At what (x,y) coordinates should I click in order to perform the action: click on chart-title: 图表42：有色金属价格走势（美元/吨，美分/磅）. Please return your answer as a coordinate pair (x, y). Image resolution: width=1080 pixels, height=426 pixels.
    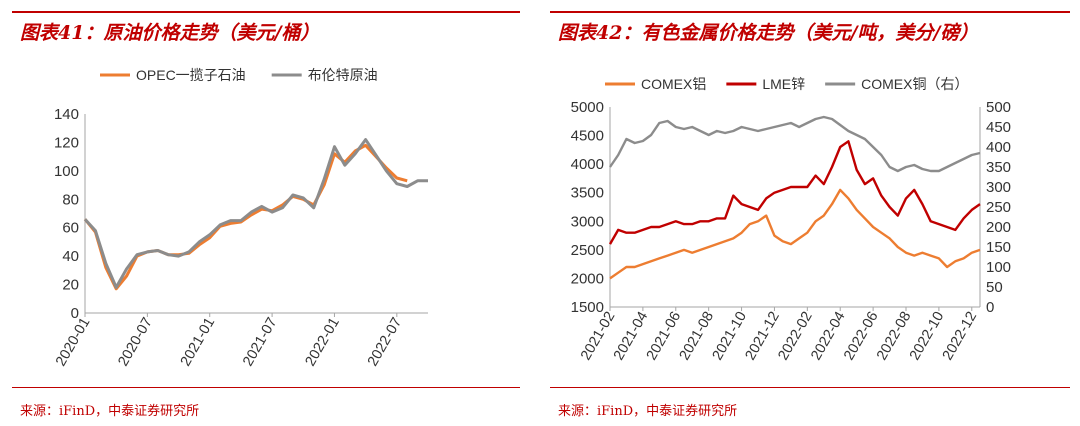
    Looking at the image, I should click on (768, 33).